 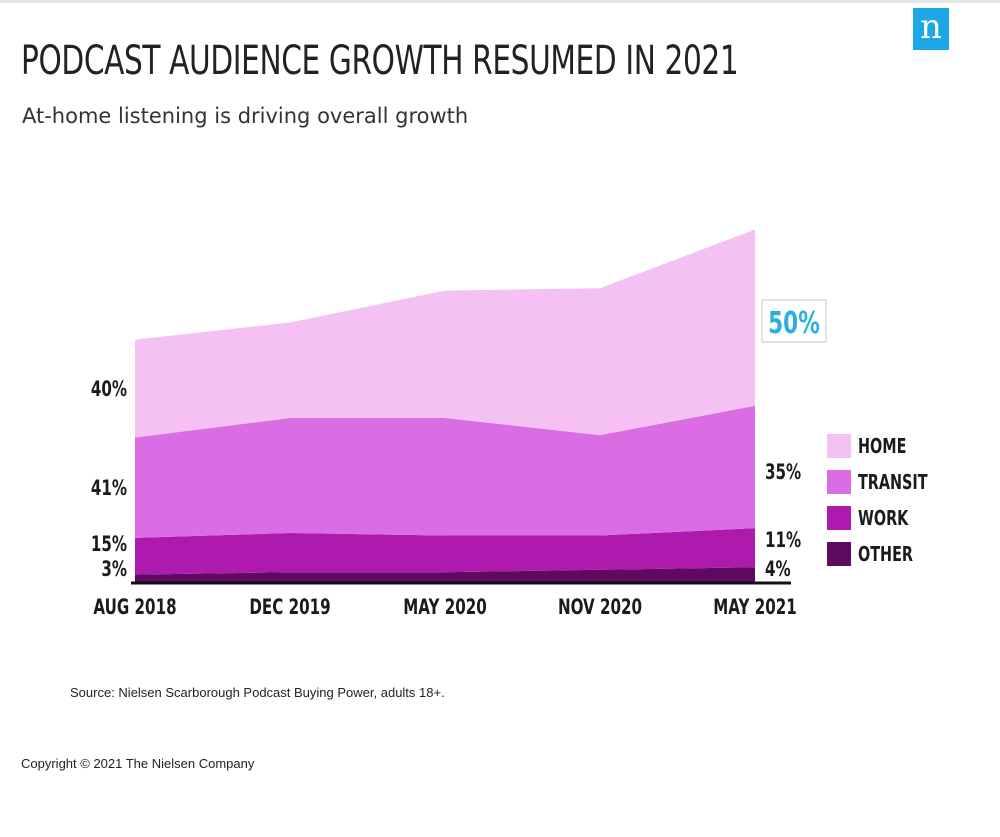 What do you see at coordinates (109, 545) in the screenshot?
I see `start-value-label: 15%` at bounding box center [109, 545].